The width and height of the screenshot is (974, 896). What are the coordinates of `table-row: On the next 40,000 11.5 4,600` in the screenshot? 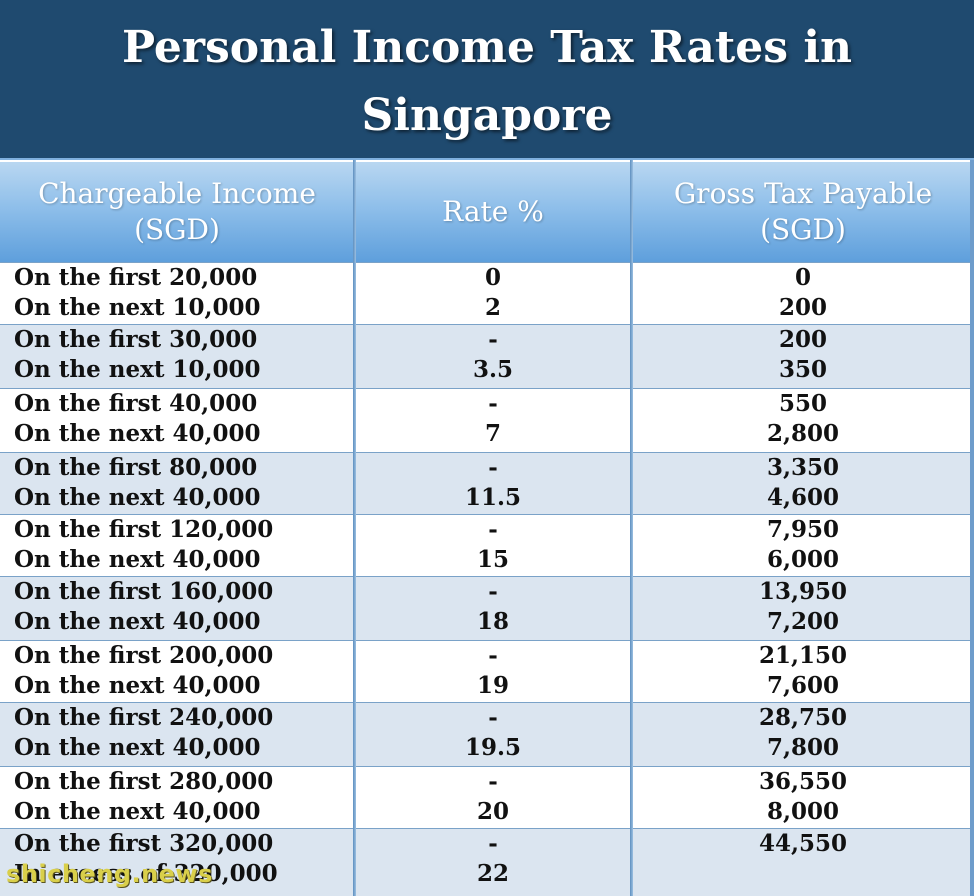 It's located at (487, 498).